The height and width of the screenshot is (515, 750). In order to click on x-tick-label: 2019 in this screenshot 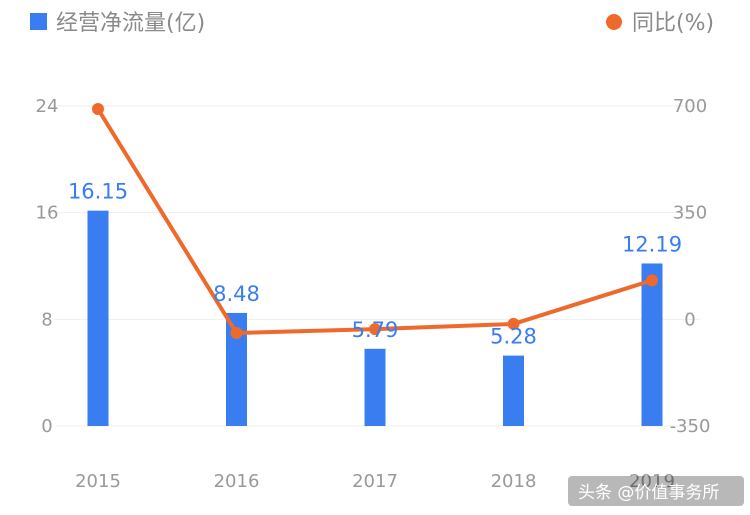, I will do `click(652, 481)`.